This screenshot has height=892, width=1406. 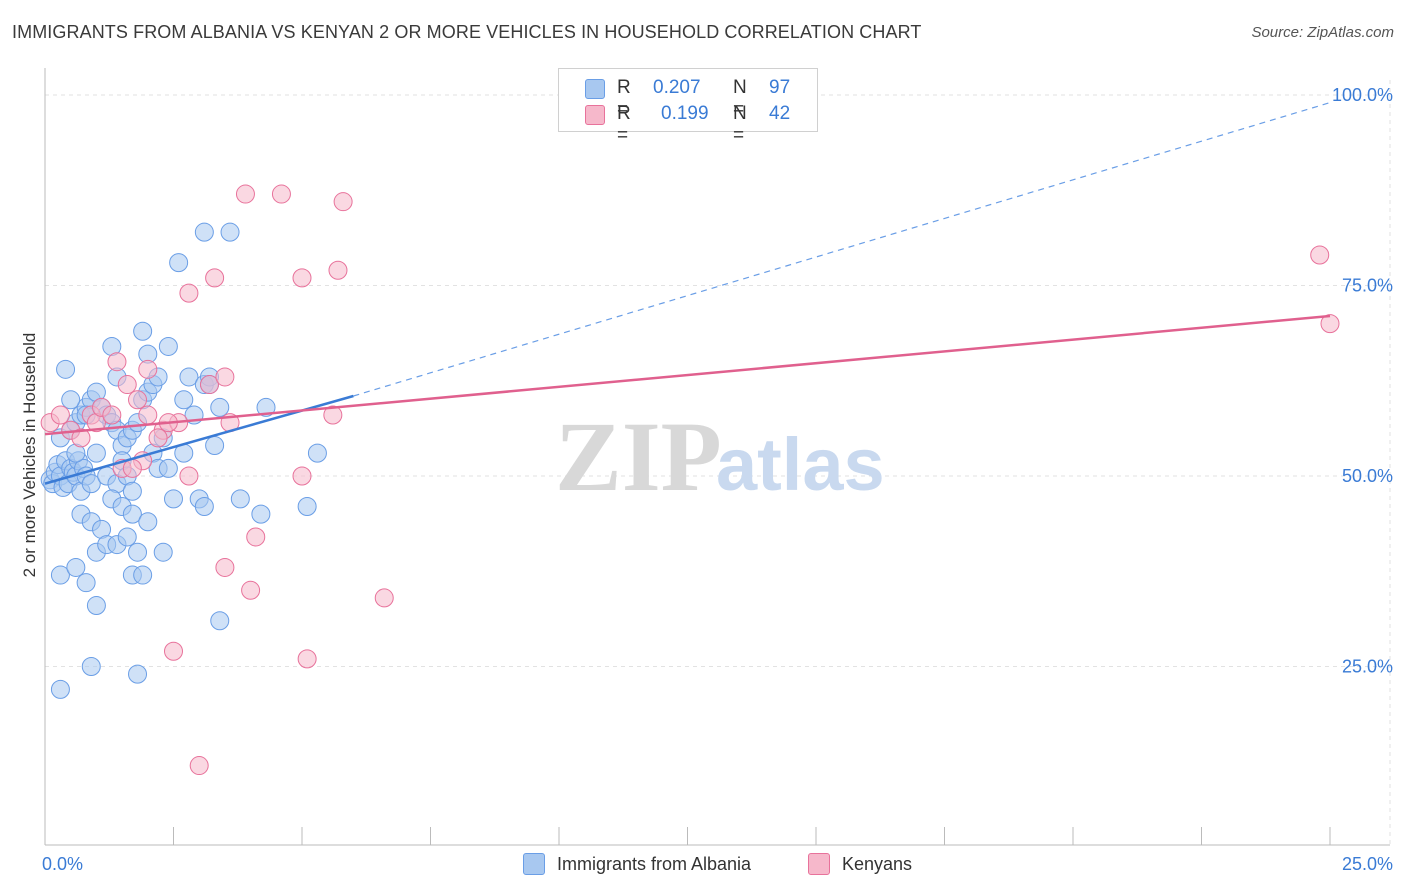 What do you see at coordinates (1367, 286) in the screenshot?
I see `y-tick-label: 75.0%` at bounding box center [1367, 286].